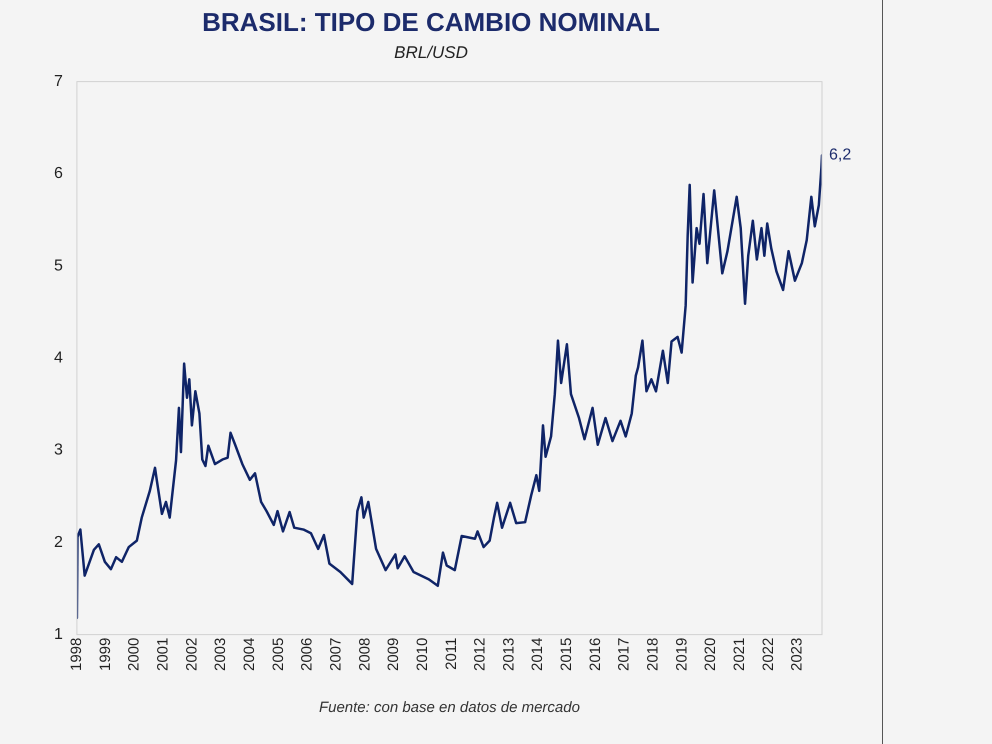 This screenshot has height=744, width=992. Describe the element at coordinates (58, 358) in the screenshot. I see `y-tick-label: 4` at that location.